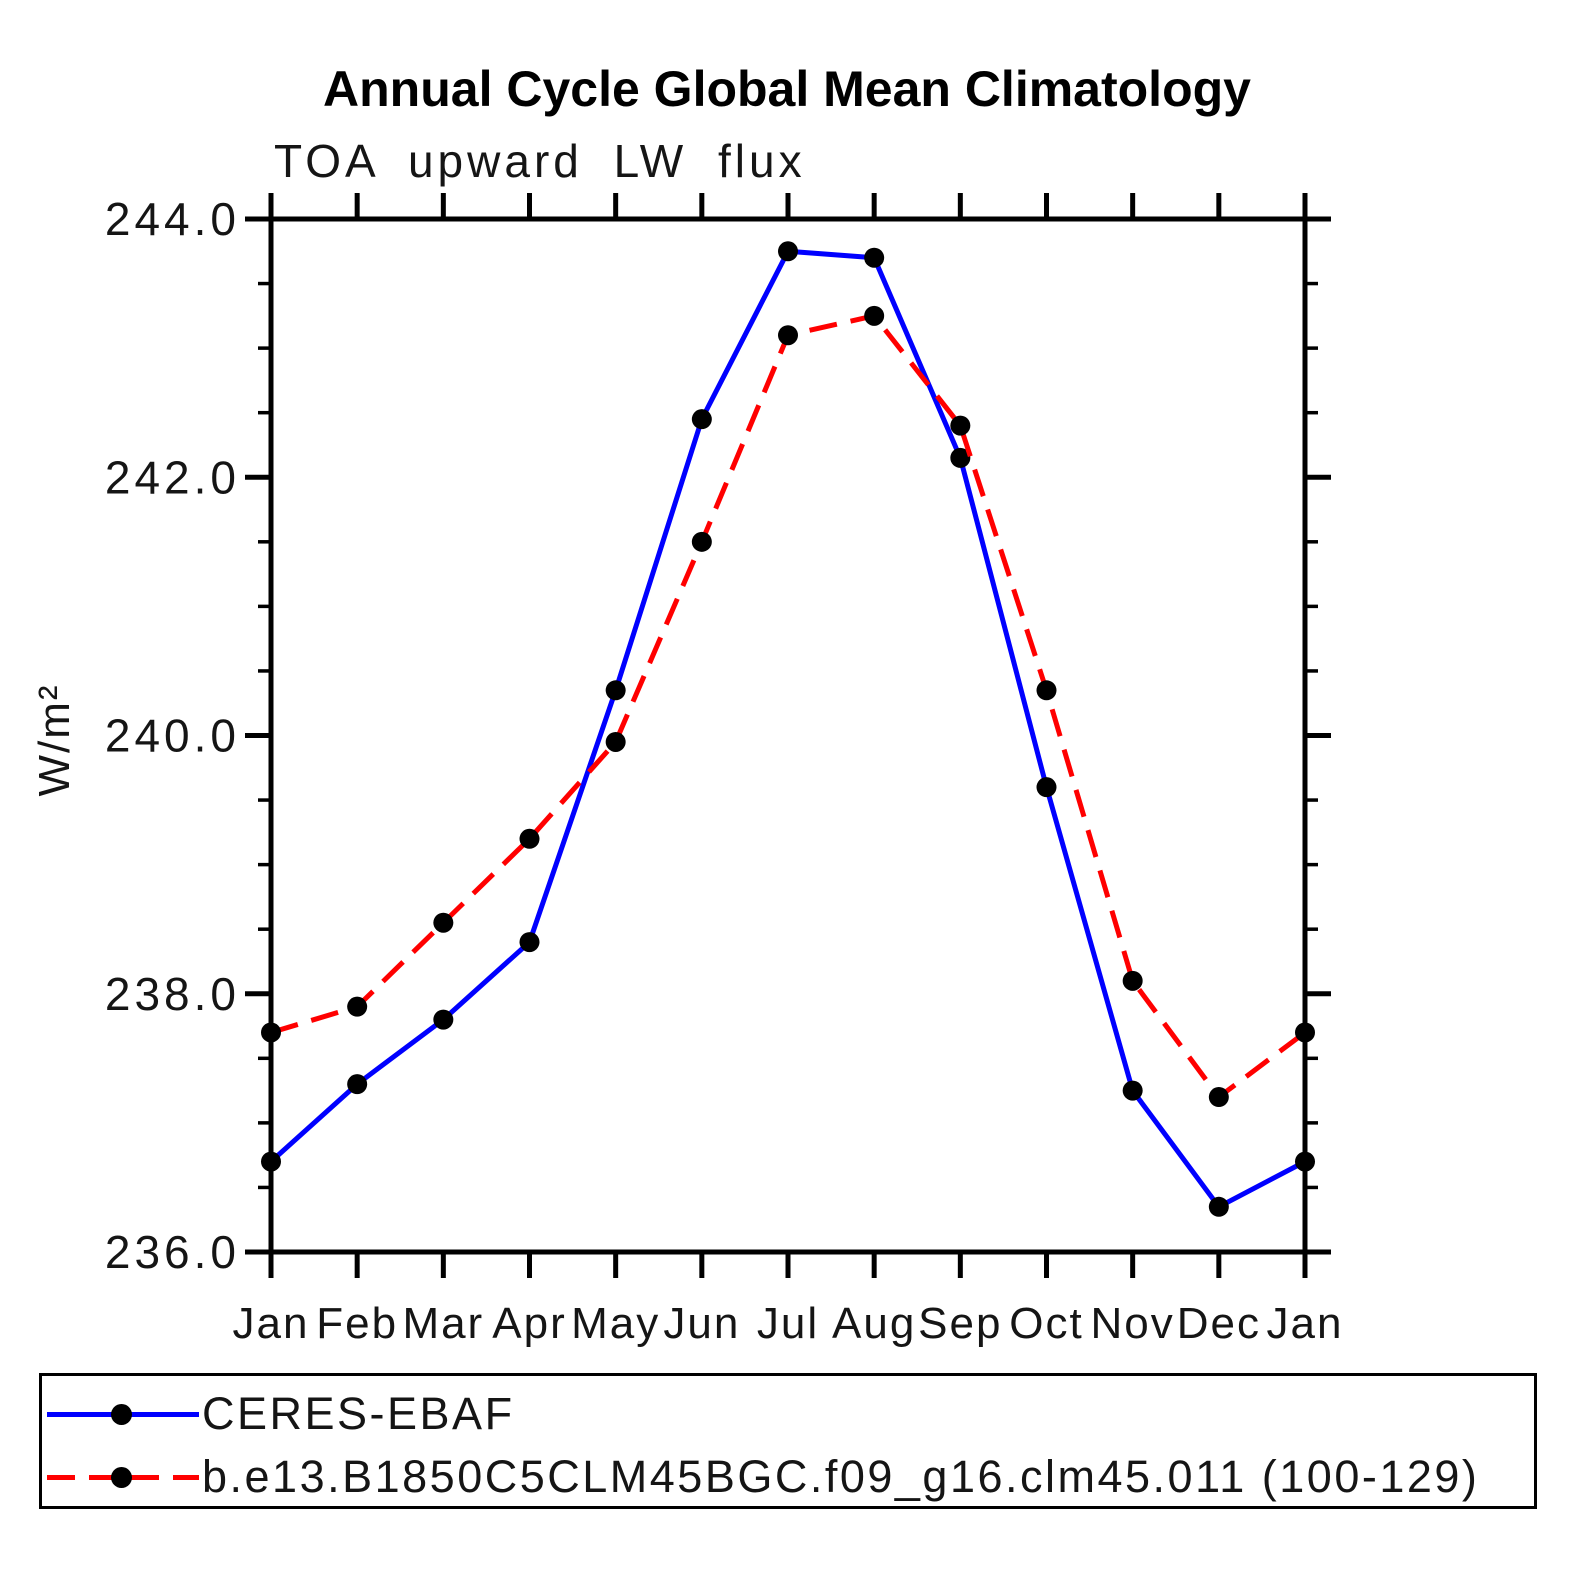 This screenshot has width=1574, height=1574. I want to click on legend-sample-ceres, so click(123, 1414).